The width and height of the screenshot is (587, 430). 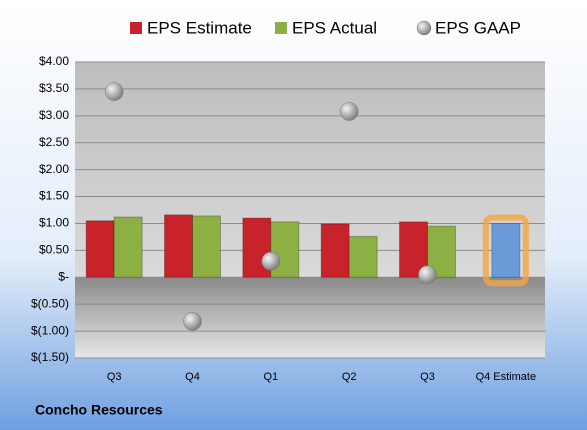 I want to click on x-tick-label: Q1, so click(x=270, y=377).